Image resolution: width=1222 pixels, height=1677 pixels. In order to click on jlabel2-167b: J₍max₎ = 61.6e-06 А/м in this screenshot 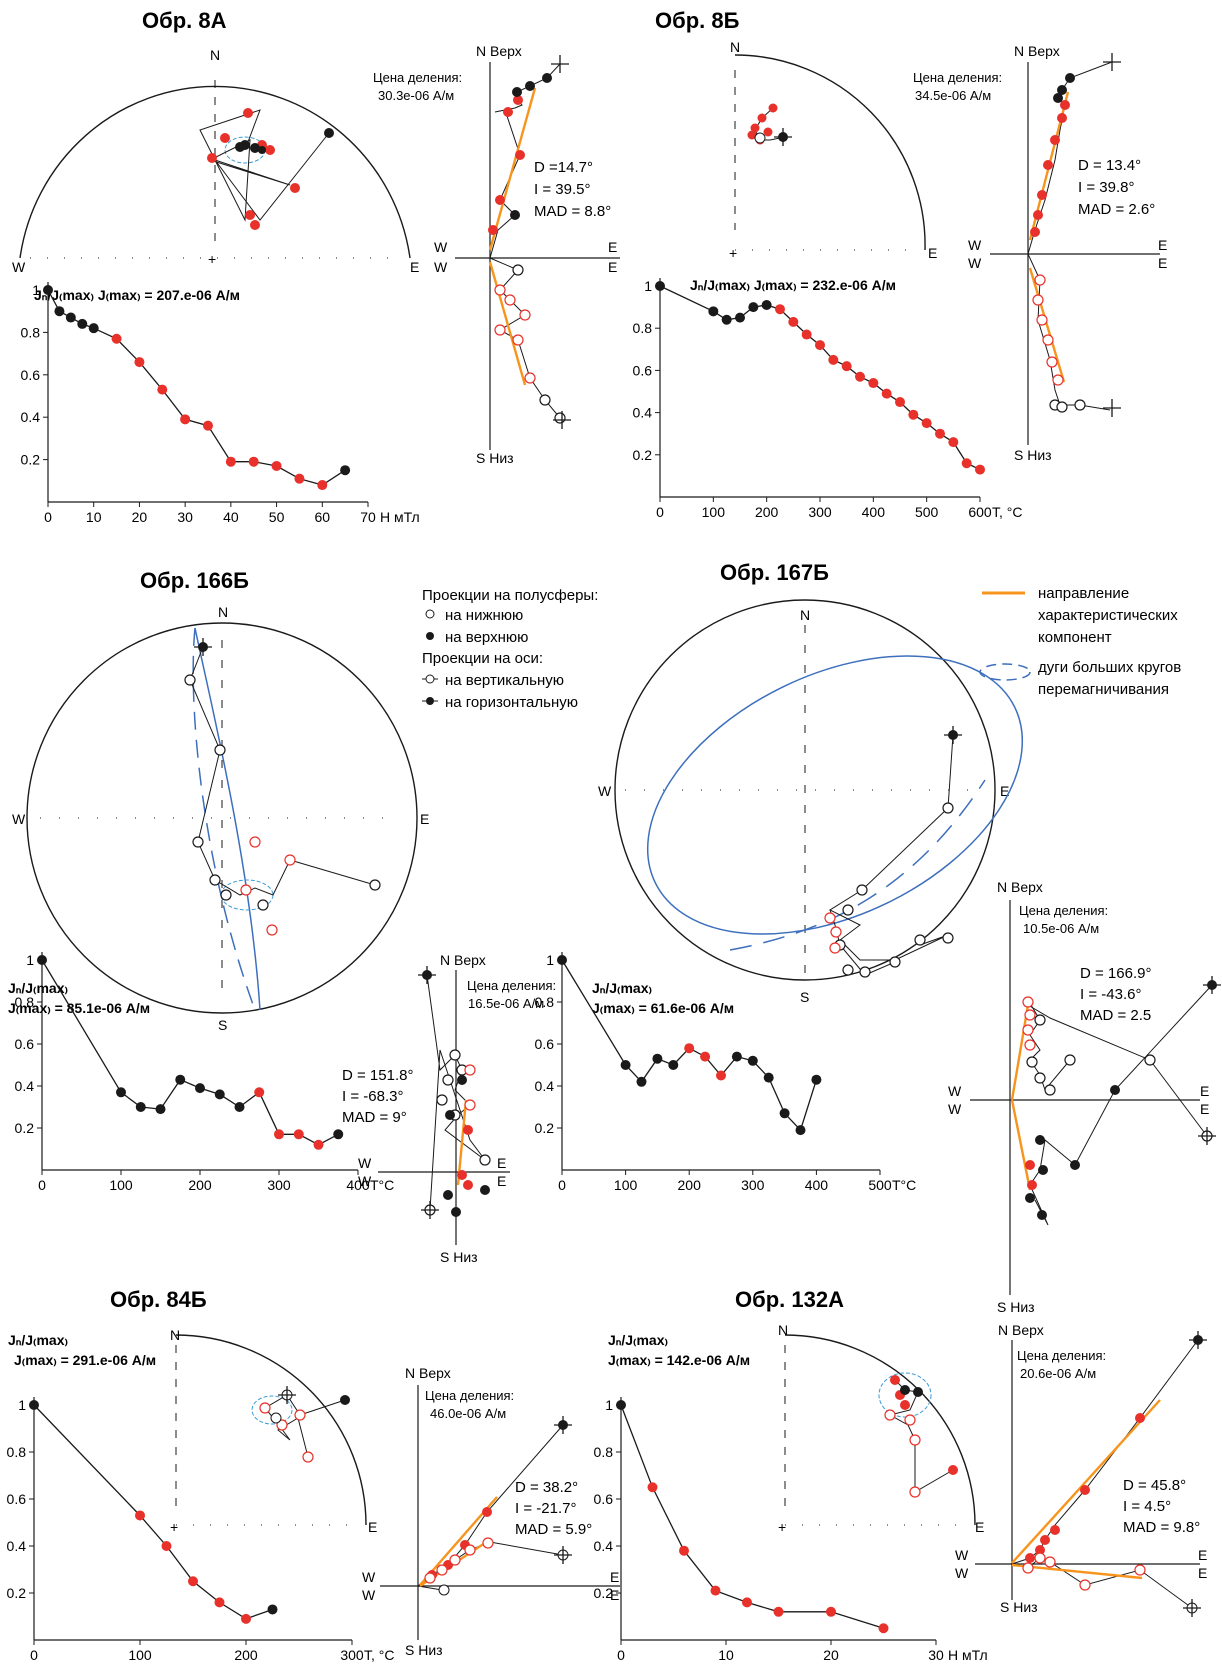, I will do `click(663, 1008)`.